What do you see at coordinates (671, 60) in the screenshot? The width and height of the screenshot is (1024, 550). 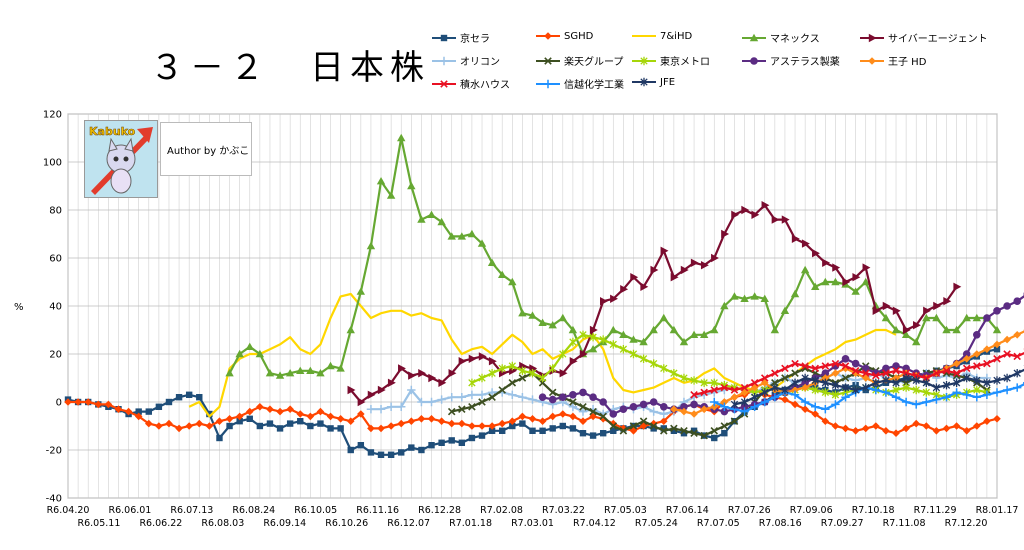 I see `legend-item: 東京メトロ` at bounding box center [671, 60].